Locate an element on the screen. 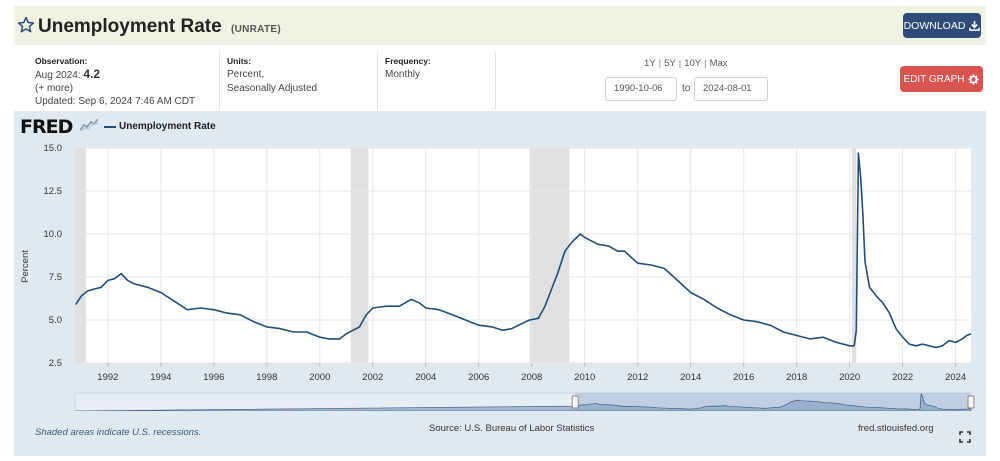 The height and width of the screenshot is (461, 1000). star-icon is located at coordinates (26, 25).